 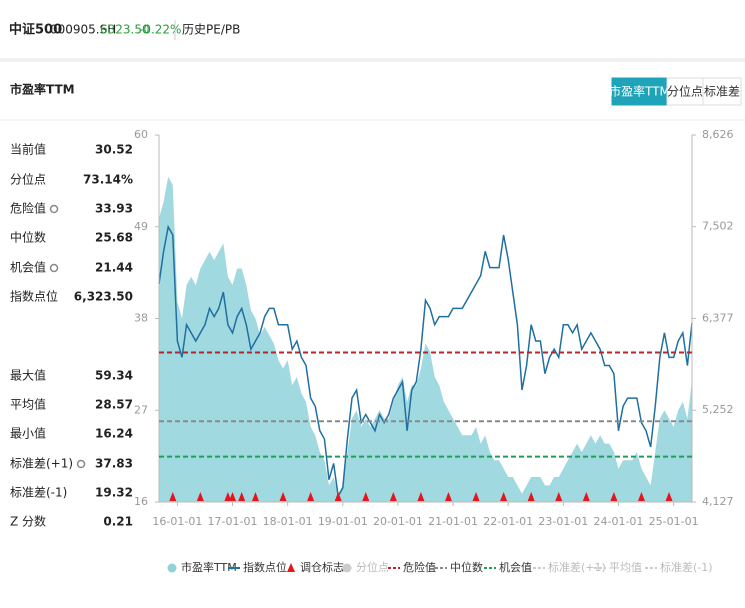 What do you see at coordinates (718, 409) in the screenshot?
I see `y2-tick-label: 5,252` at bounding box center [718, 409].